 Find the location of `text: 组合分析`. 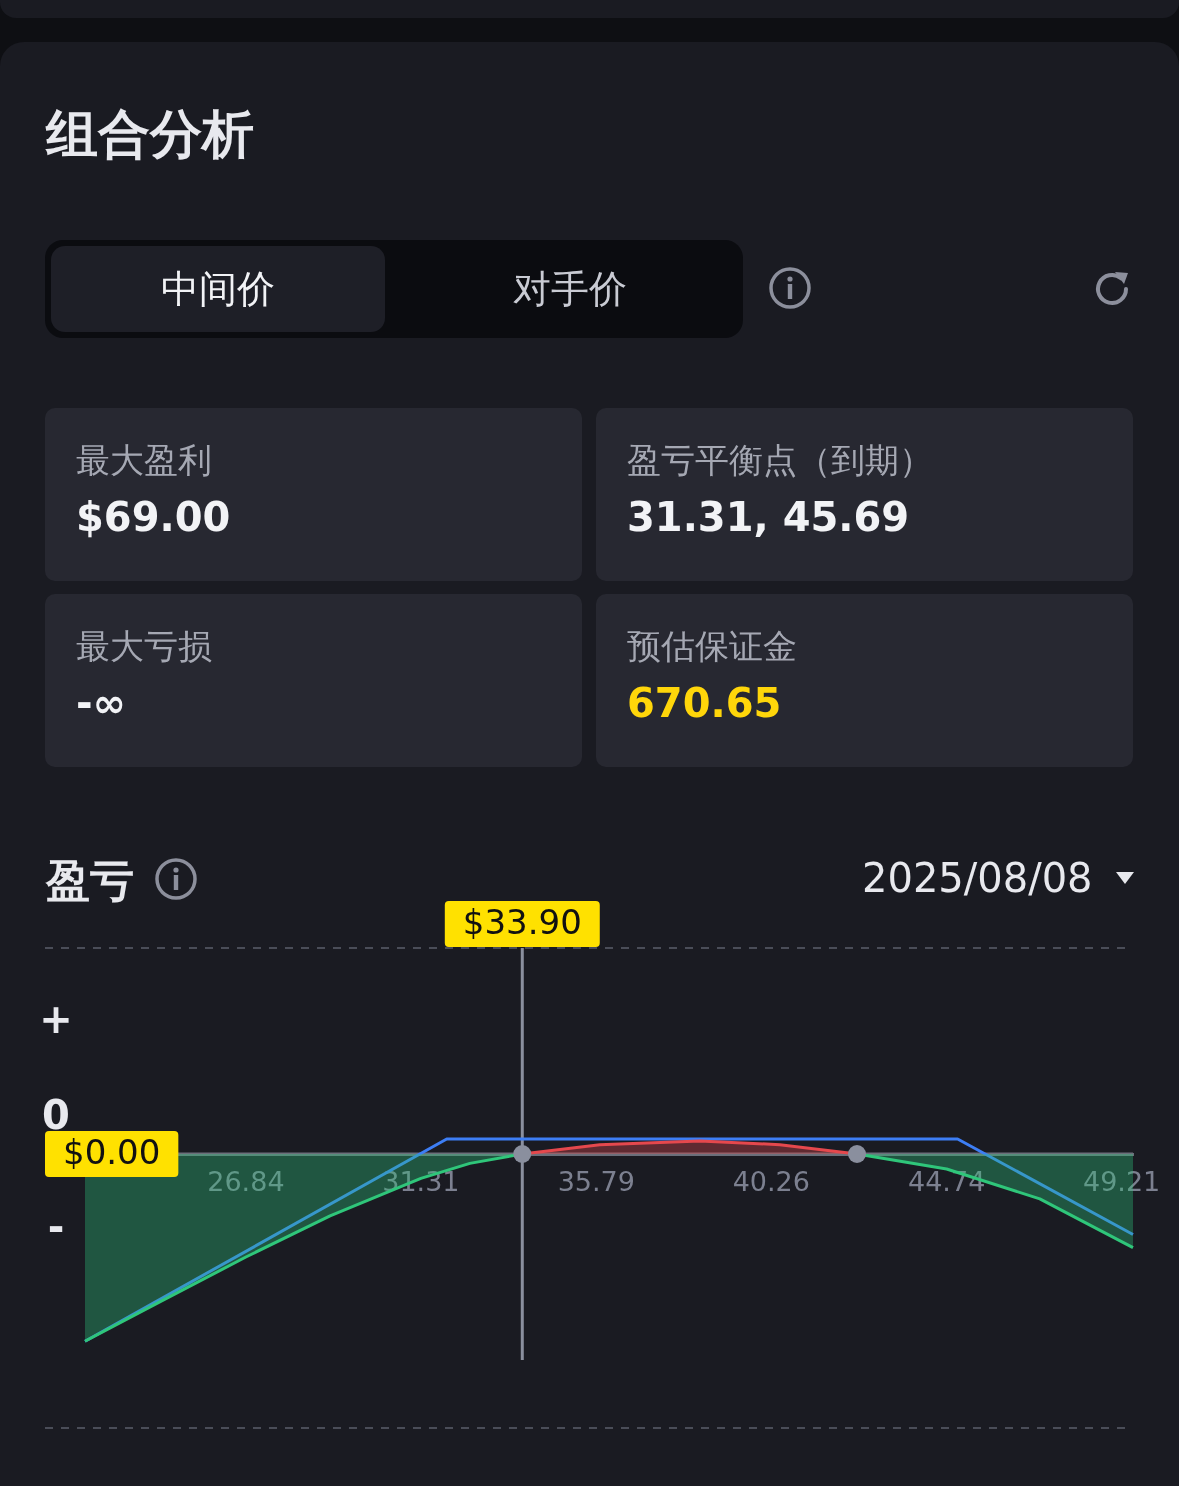

text: 组合分析 is located at coordinates (150, 134).